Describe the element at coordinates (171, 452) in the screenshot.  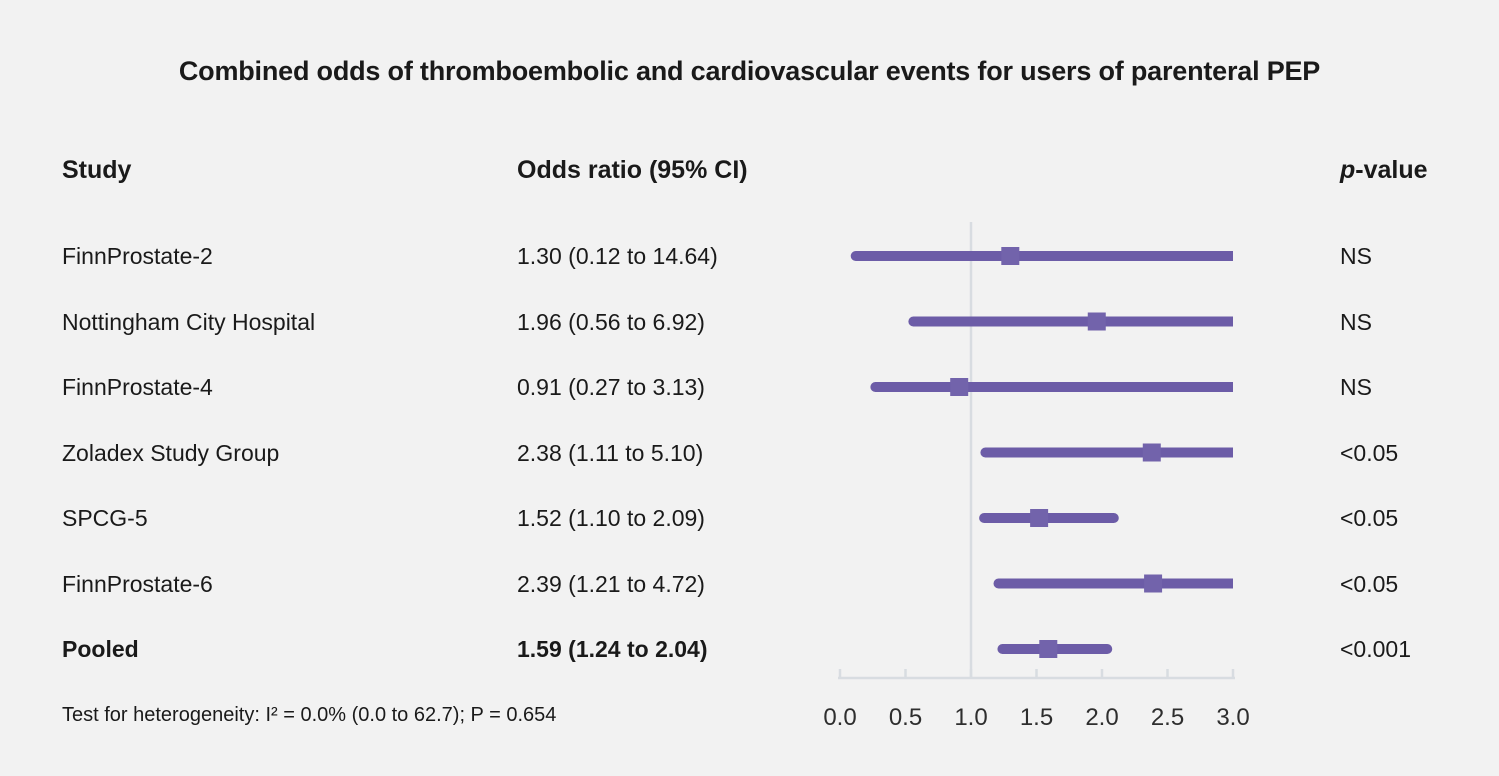
I see `study-name: Zoladex Study Group` at that location.